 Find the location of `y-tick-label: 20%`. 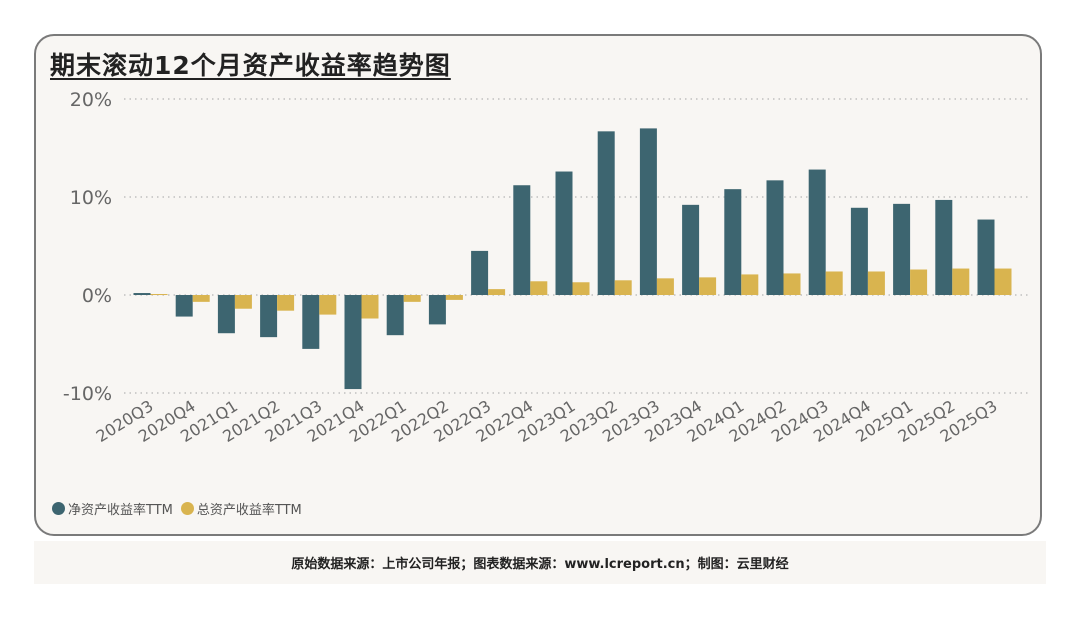

y-tick-label: 20% is located at coordinates (91, 100).